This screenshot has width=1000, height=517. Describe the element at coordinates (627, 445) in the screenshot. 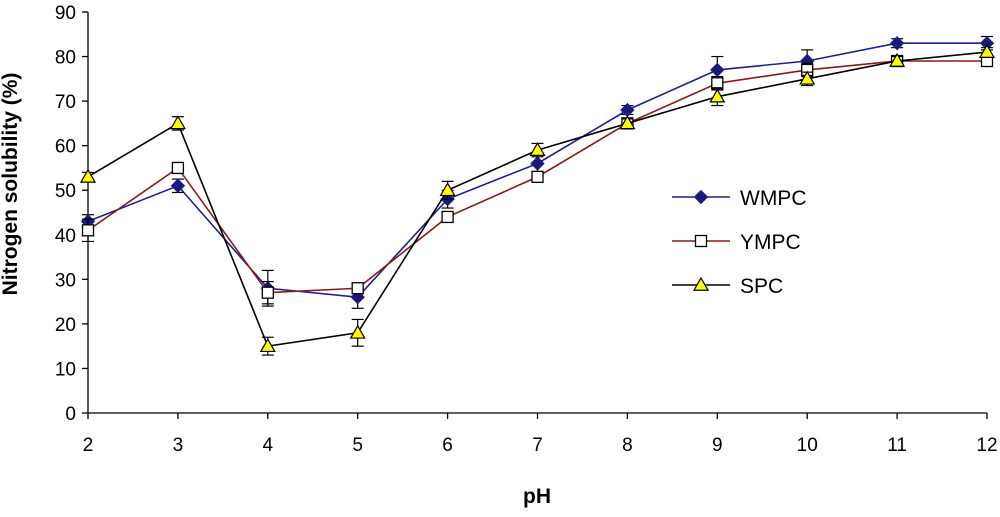

I see `x-tick-label: 8` at that location.